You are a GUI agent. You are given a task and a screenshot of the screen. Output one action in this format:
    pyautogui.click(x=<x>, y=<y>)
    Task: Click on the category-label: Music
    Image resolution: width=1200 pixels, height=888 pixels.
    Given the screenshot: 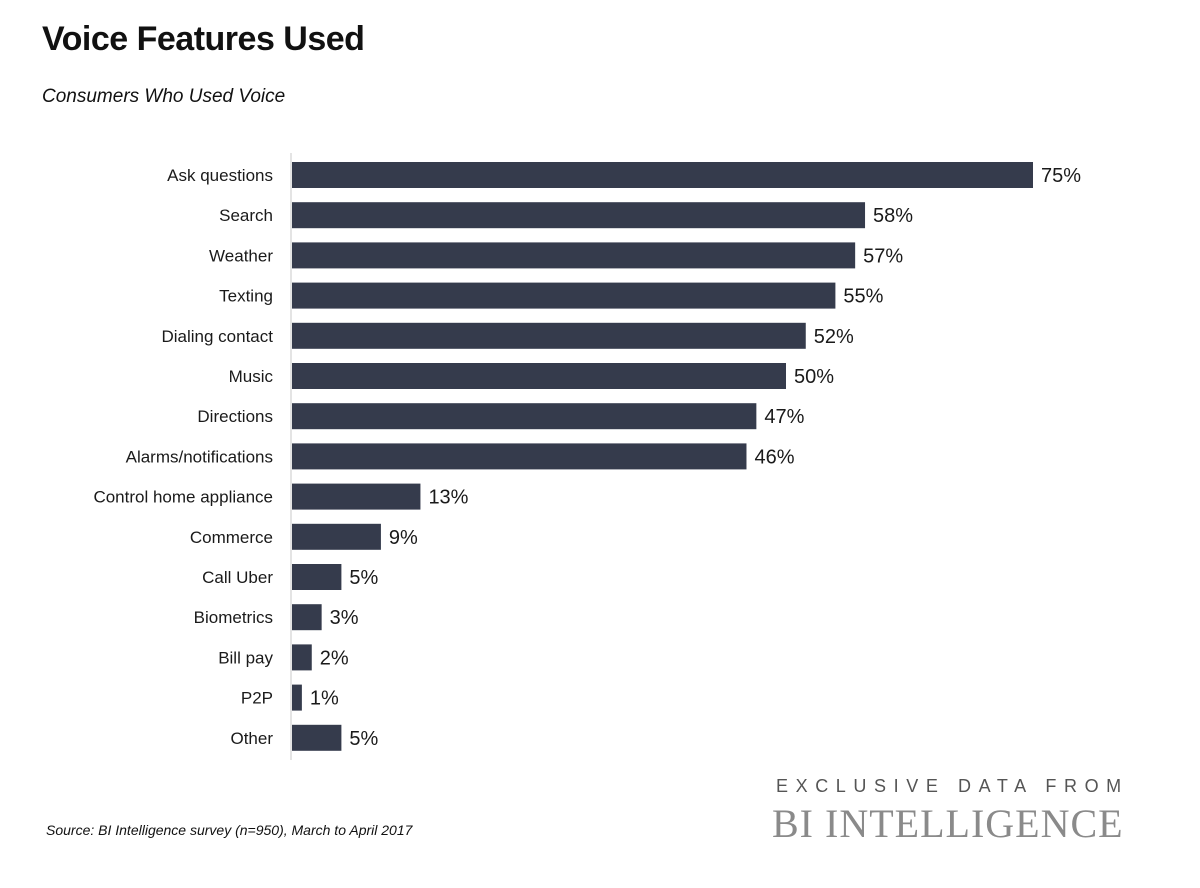 What is the action you would take?
    pyautogui.click(x=251, y=376)
    